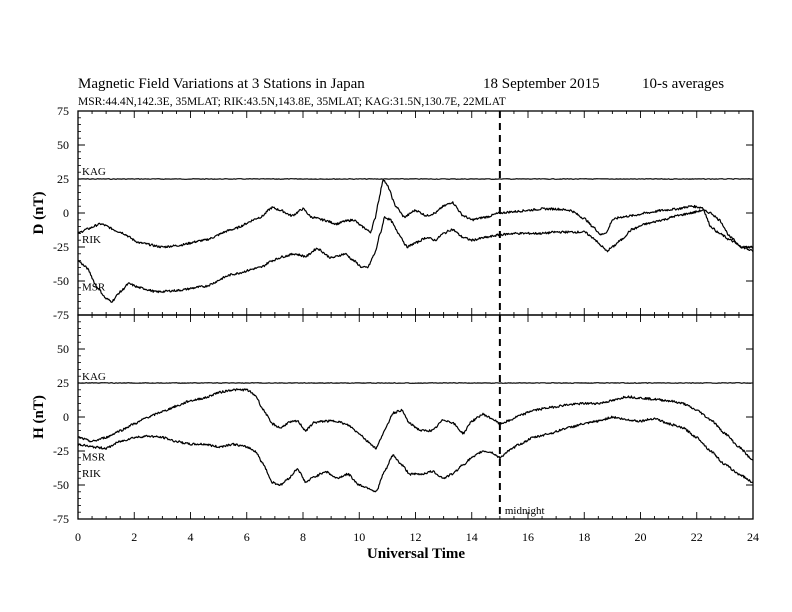 The image size is (792, 612). I want to click on chart-averaging: 10-s averages, so click(683, 84).